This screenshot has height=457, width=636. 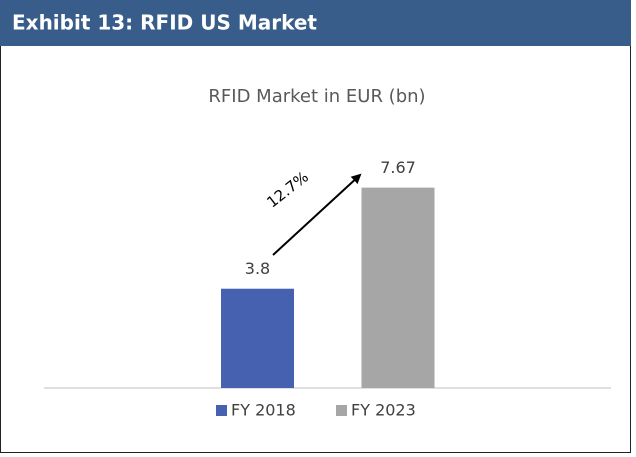 What do you see at coordinates (164, 23) in the screenshot?
I see `header-title: Exhibit 13: RFID US Market` at bounding box center [164, 23].